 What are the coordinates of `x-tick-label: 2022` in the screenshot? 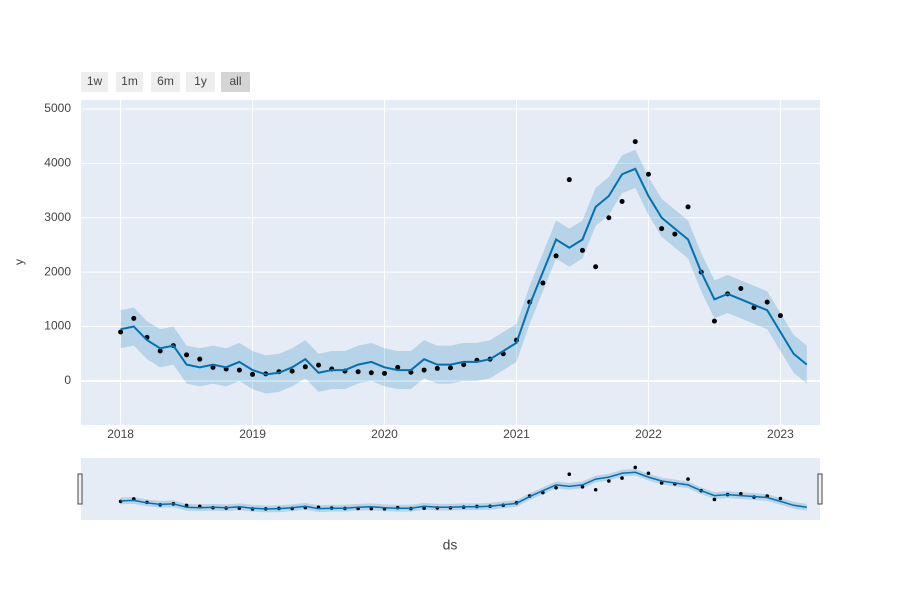 It's located at (648, 434).